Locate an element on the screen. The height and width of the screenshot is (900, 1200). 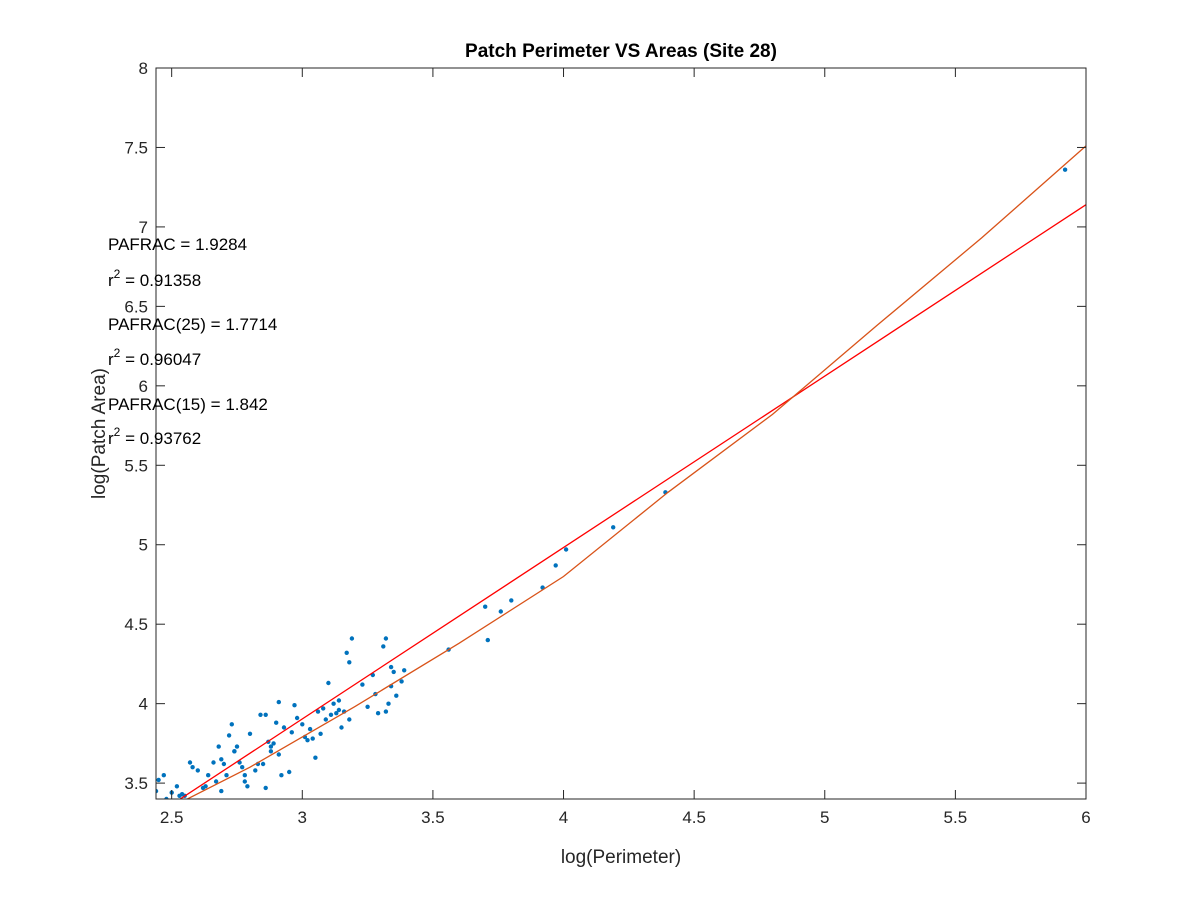
y-tick-label: 8 is located at coordinates (143, 68).